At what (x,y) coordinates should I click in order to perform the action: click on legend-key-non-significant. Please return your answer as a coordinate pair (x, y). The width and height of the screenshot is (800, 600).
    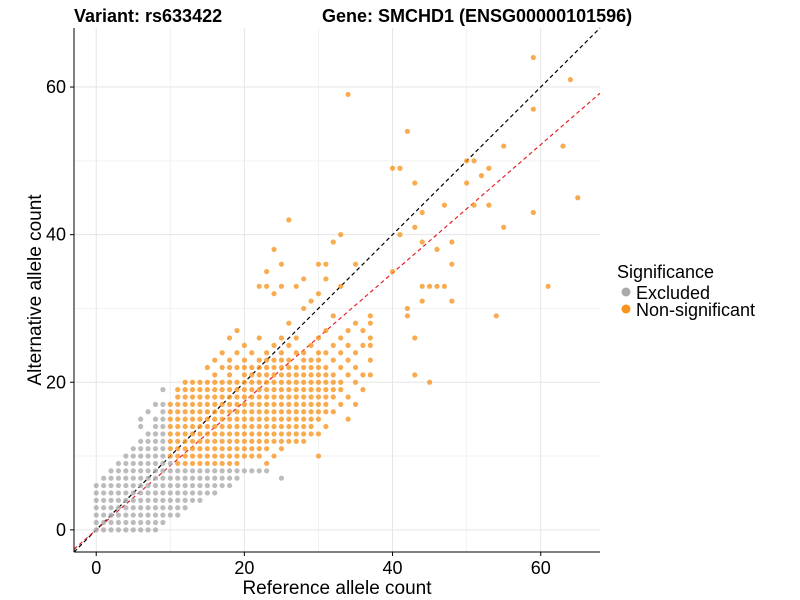
    Looking at the image, I should click on (626, 309).